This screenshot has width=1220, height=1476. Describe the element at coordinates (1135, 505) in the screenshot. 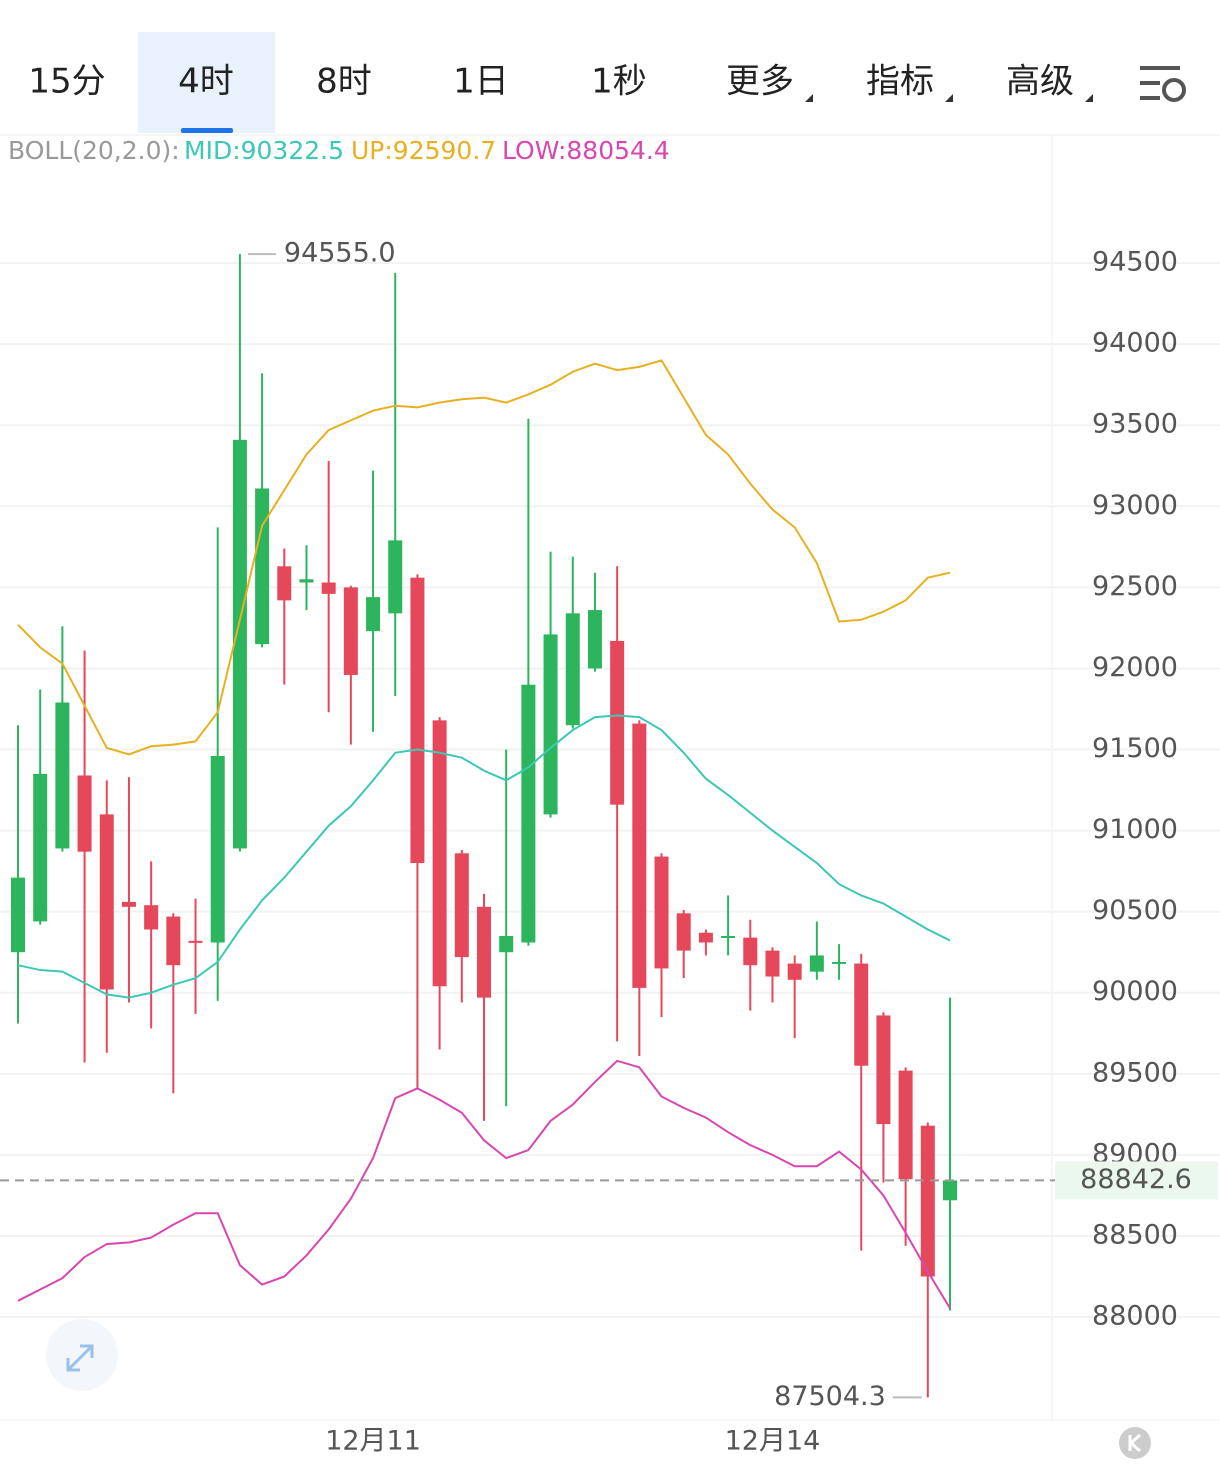

I see `y-tick-label: 93000` at that location.